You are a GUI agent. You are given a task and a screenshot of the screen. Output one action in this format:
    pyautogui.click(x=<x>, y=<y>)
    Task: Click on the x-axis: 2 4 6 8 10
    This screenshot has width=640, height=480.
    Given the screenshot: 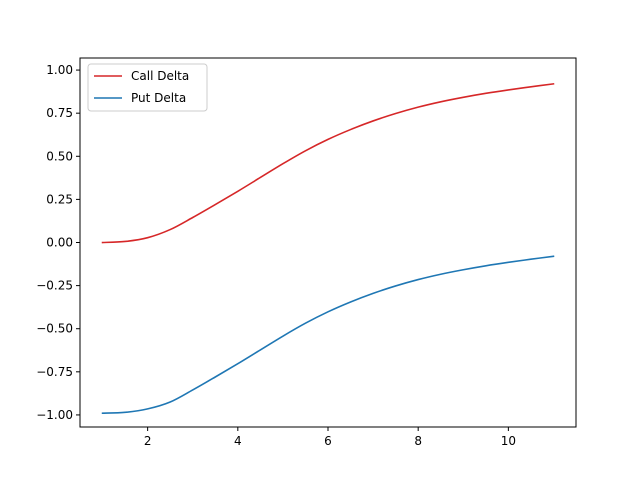 What is the action you would take?
    pyautogui.click(x=330, y=437)
    